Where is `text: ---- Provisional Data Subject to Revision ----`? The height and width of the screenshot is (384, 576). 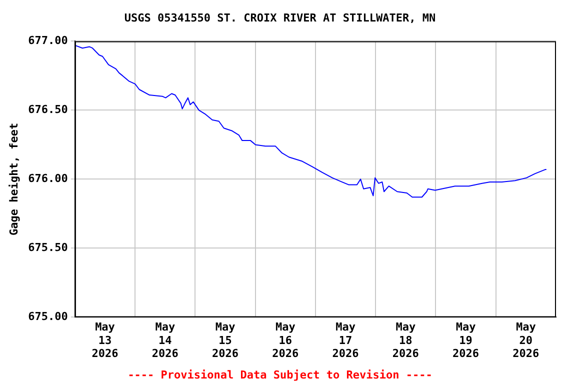
text: ---- Provisional Data Subject to Revision ---- is located at coordinates (280, 375).